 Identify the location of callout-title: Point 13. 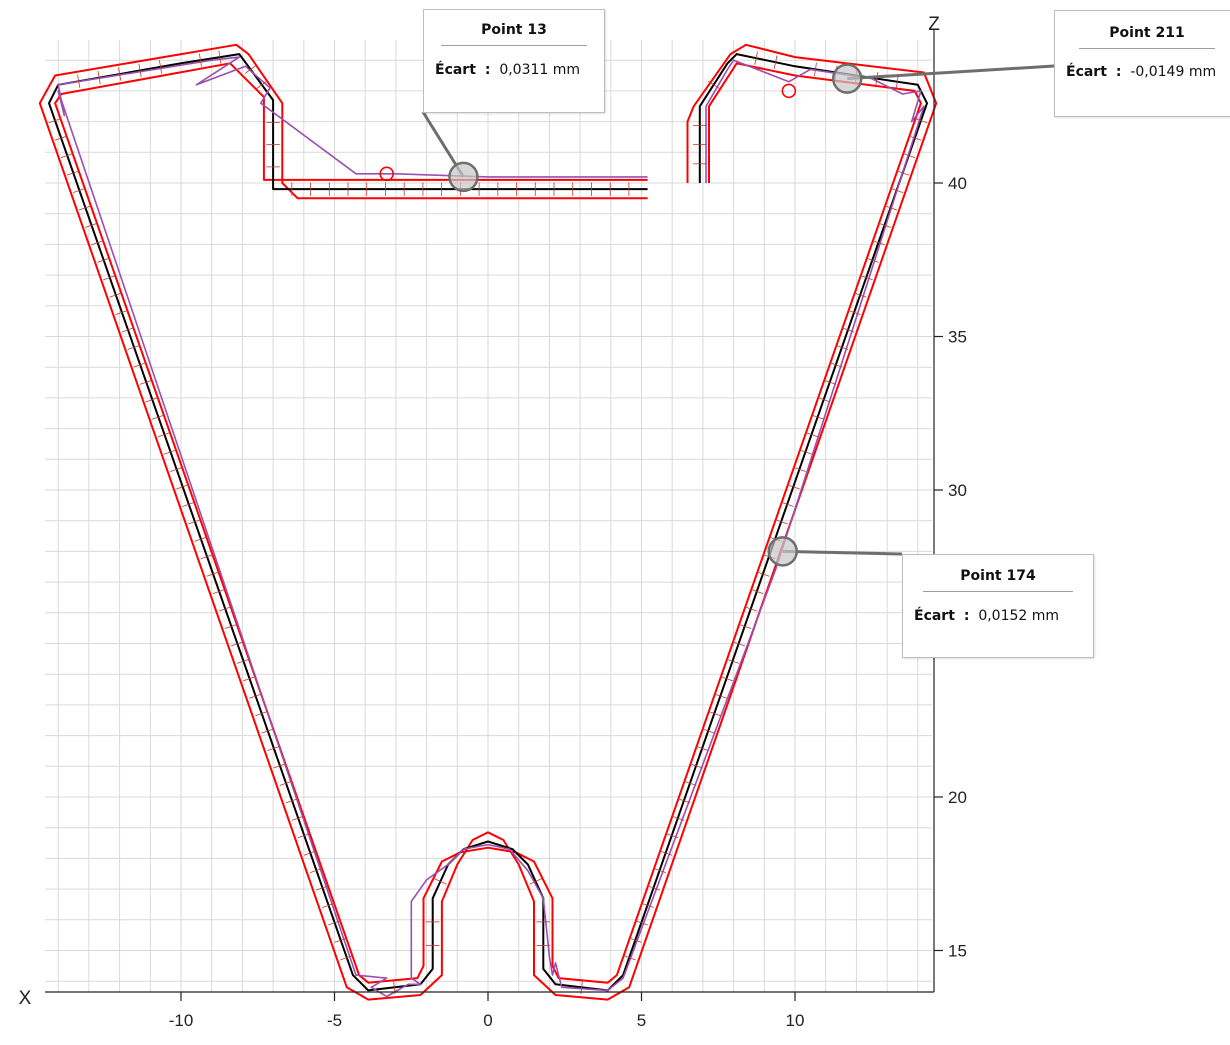
(514, 34).